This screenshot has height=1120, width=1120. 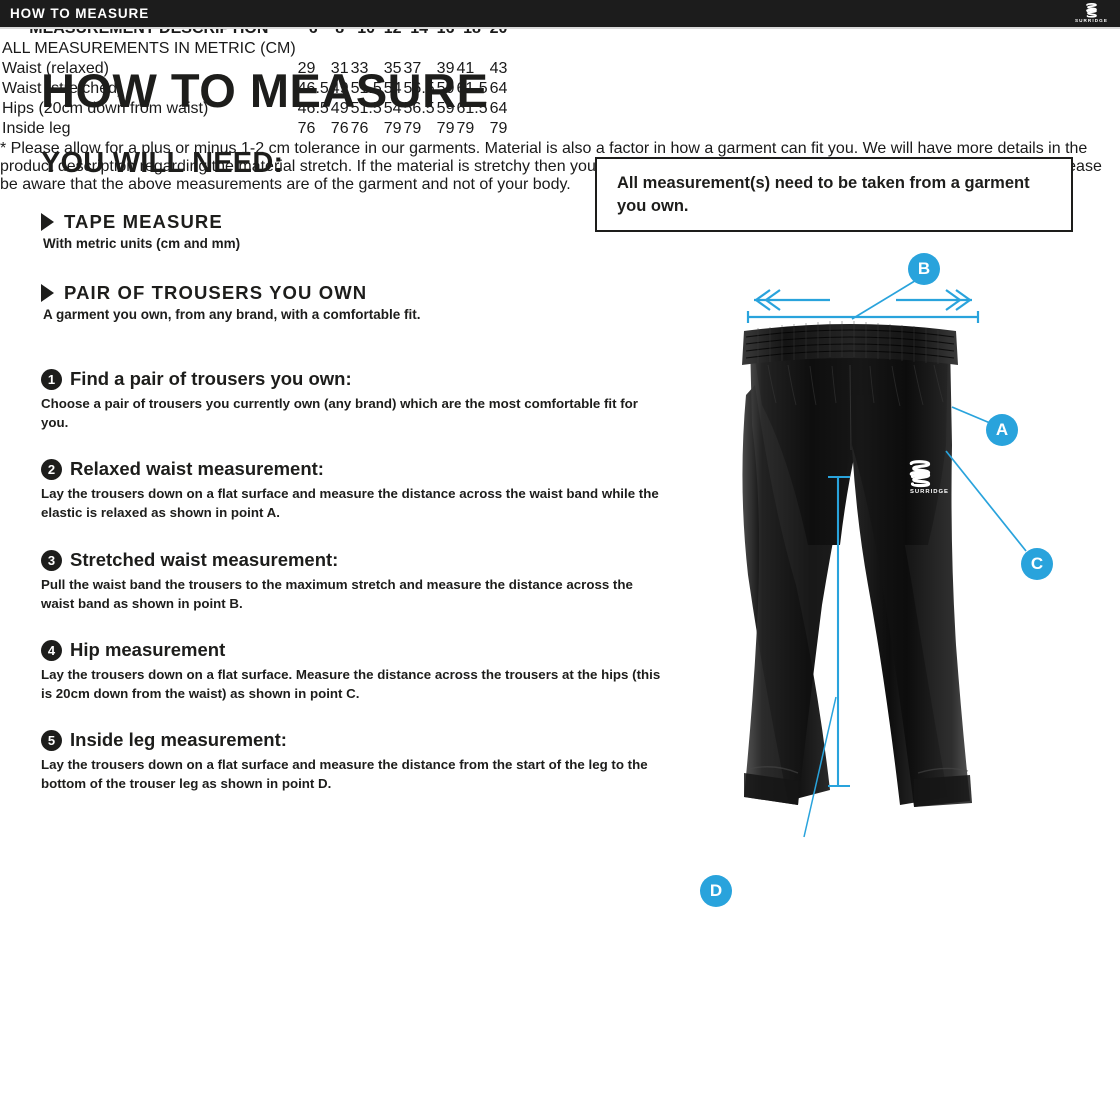 What do you see at coordinates (162, 163) in the screenshot?
I see `you-will-need-heading: YOU WILL NEED:` at bounding box center [162, 163].